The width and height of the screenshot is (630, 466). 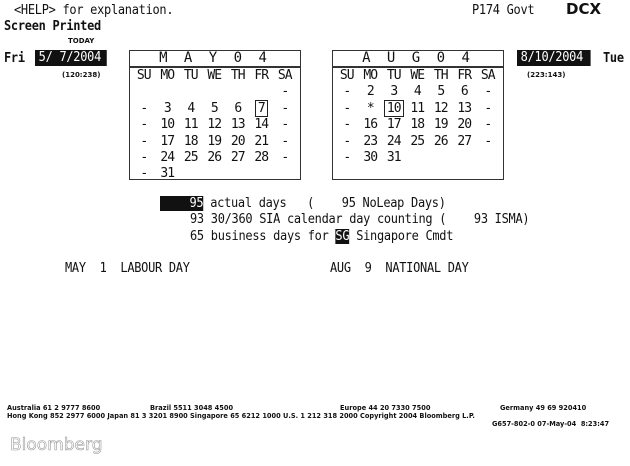 I want to click on calendar-code-field: SG, so click(x=342, y=236).